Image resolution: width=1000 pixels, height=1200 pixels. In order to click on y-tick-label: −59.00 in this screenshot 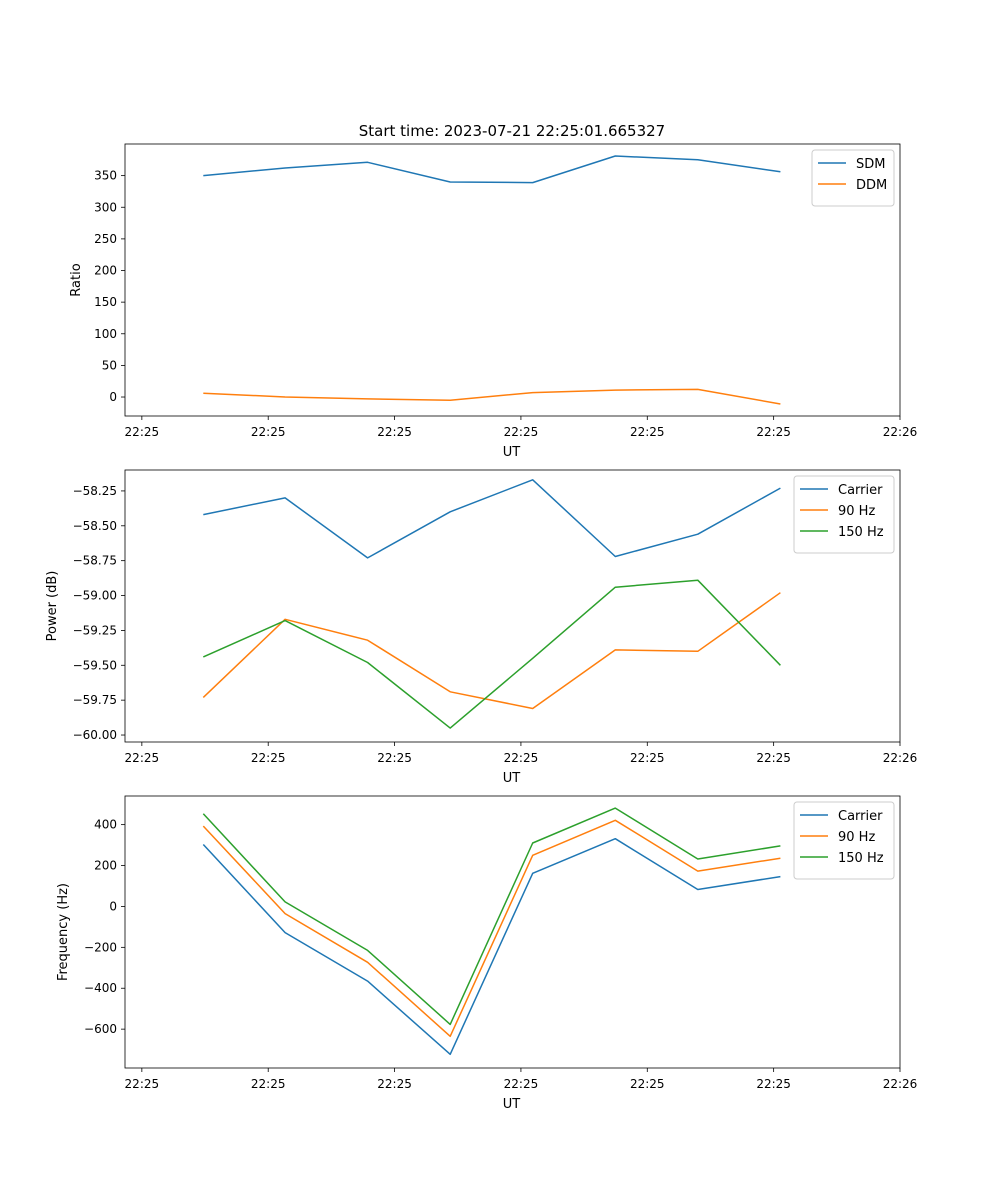, I will do `click(95, 596)`.